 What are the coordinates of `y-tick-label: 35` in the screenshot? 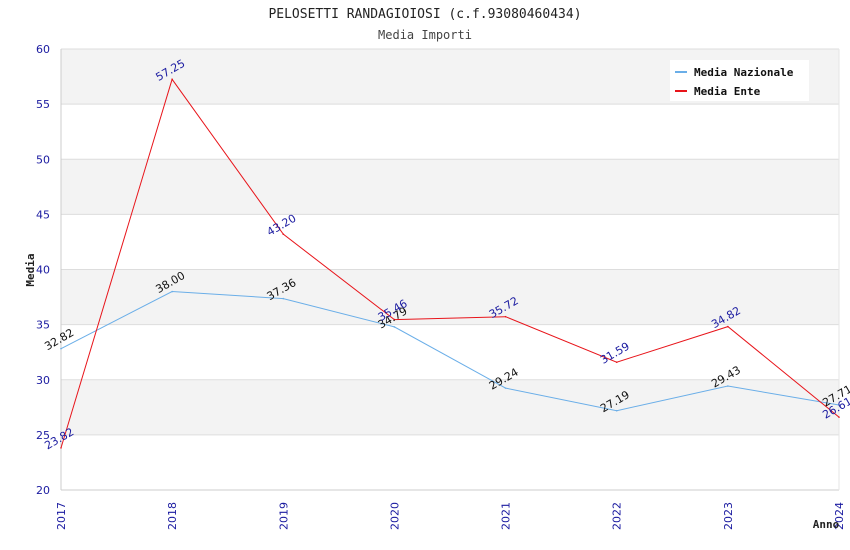 It's located at (43, 325).